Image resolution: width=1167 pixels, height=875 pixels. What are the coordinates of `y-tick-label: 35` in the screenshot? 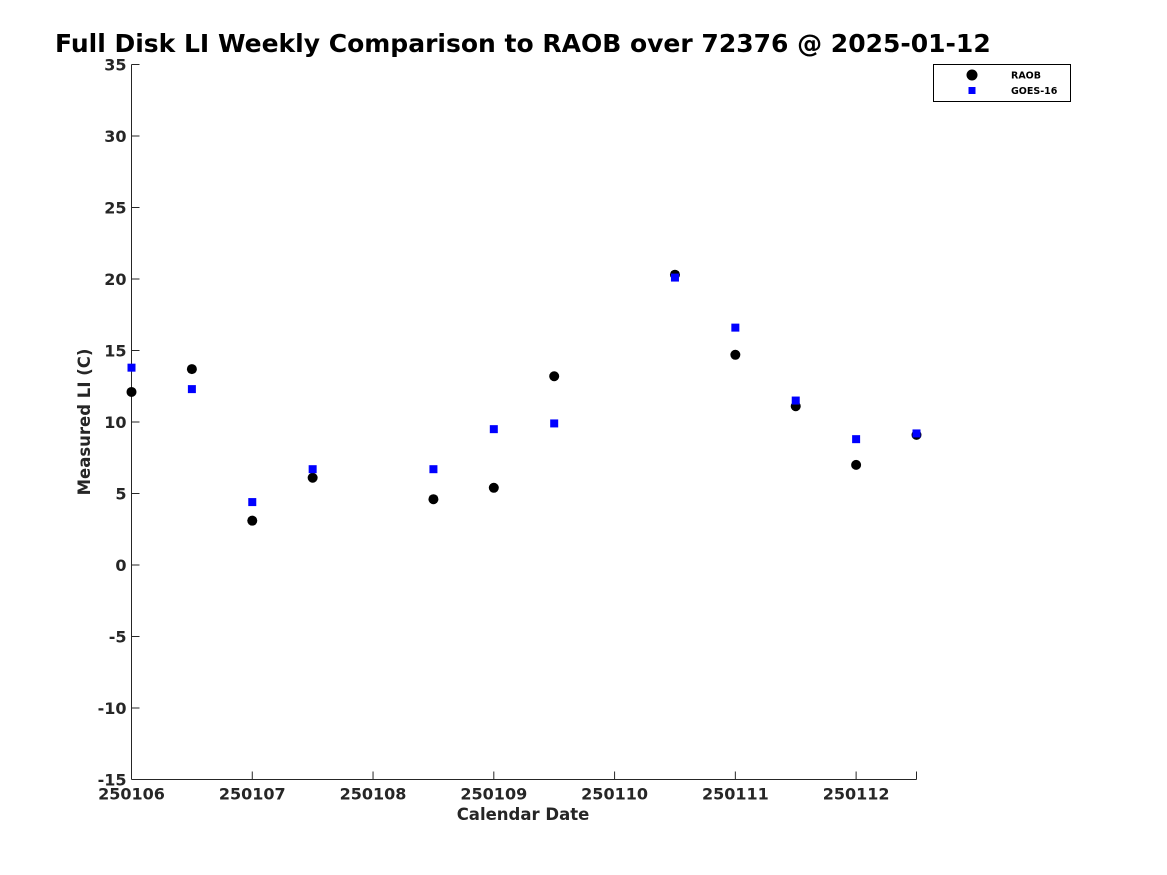 It's located at (115, 65).